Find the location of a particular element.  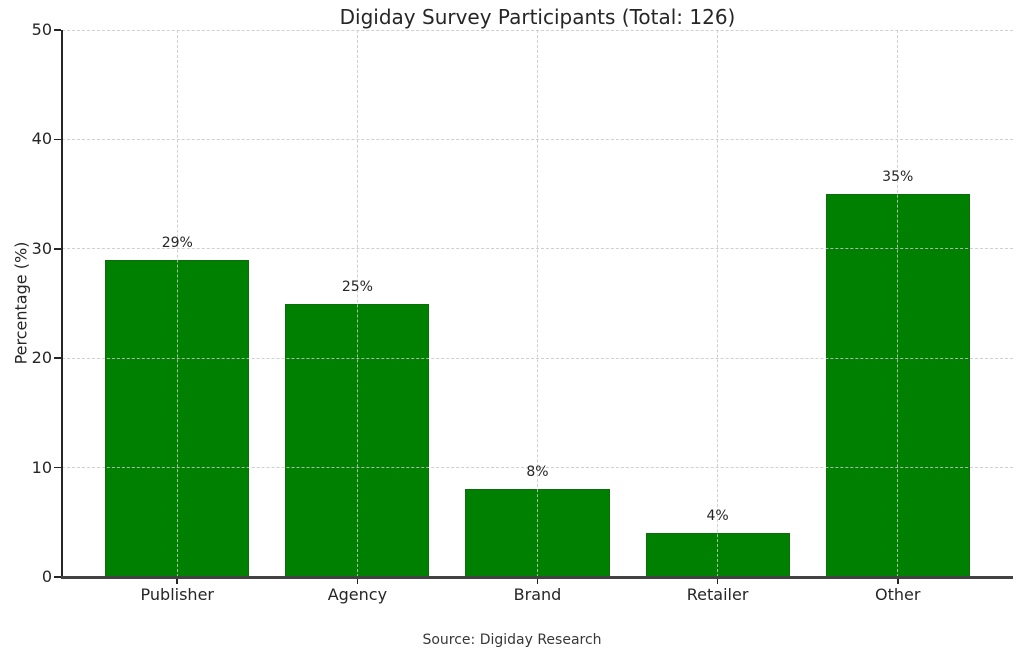

x-tick-label-brand: Brand is located at coordinates (537, 594).